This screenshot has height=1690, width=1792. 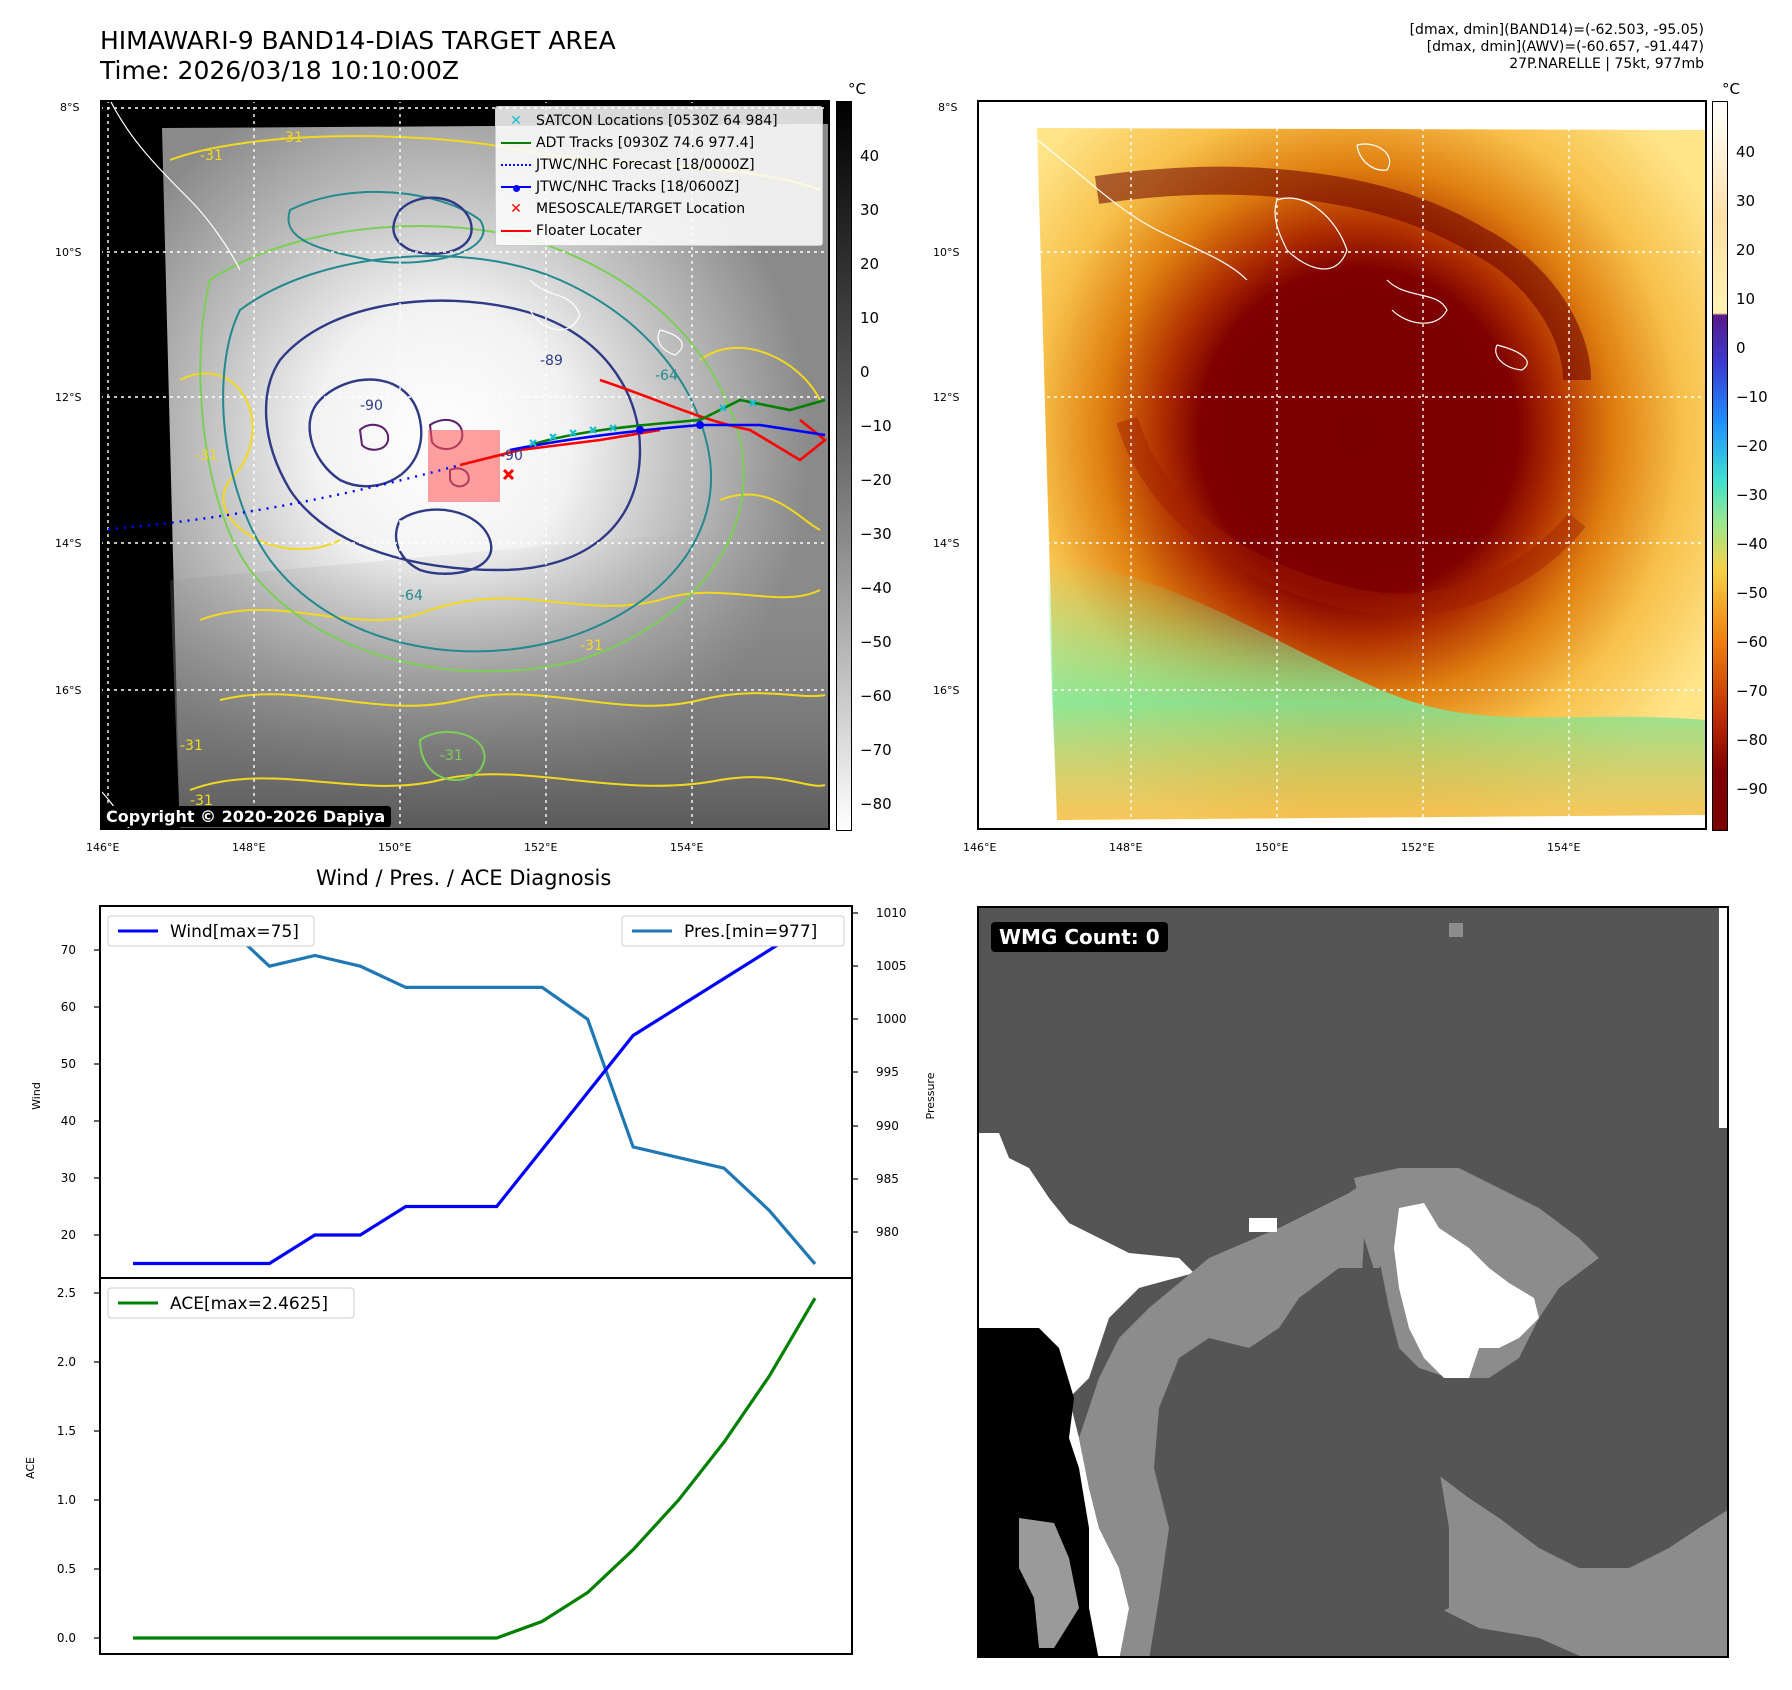 I want to click on legend-label: MESOSCALE/TARGET Location, so click(x=641, y=209).